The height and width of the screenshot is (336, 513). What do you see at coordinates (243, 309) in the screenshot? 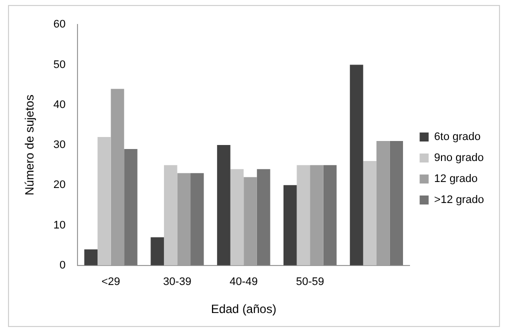
I see `x-axis-title: Edad (años)` at bounding box center [243, 309].